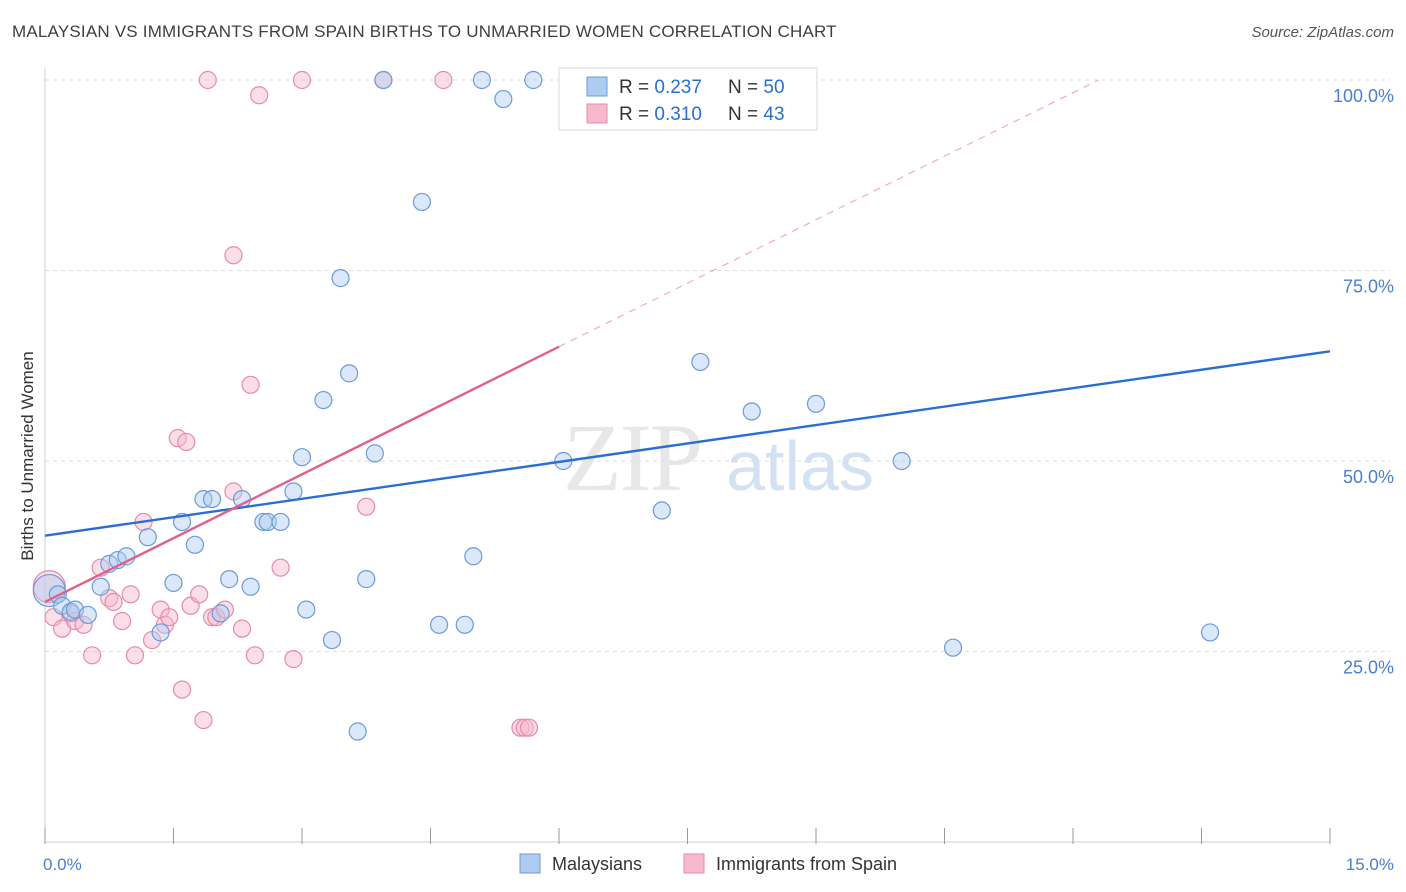  I want to click on x-tick-label-max: 15.0%, so click(1370, 864).